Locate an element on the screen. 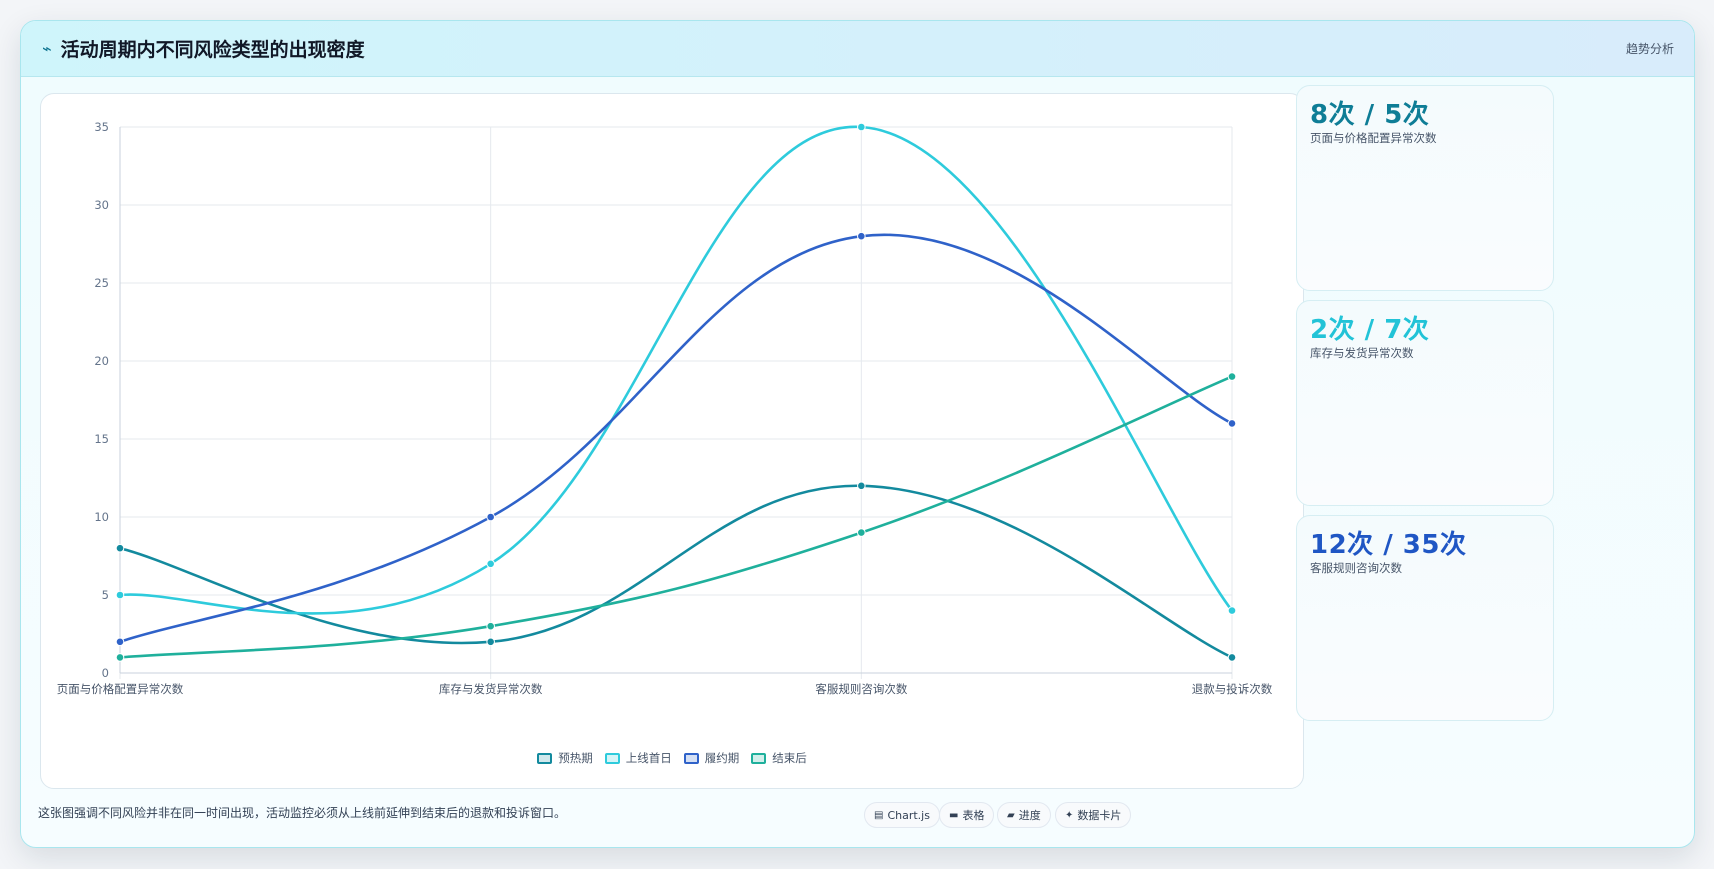  progress-icon: ▰ is located at coordinates (1011, 815).